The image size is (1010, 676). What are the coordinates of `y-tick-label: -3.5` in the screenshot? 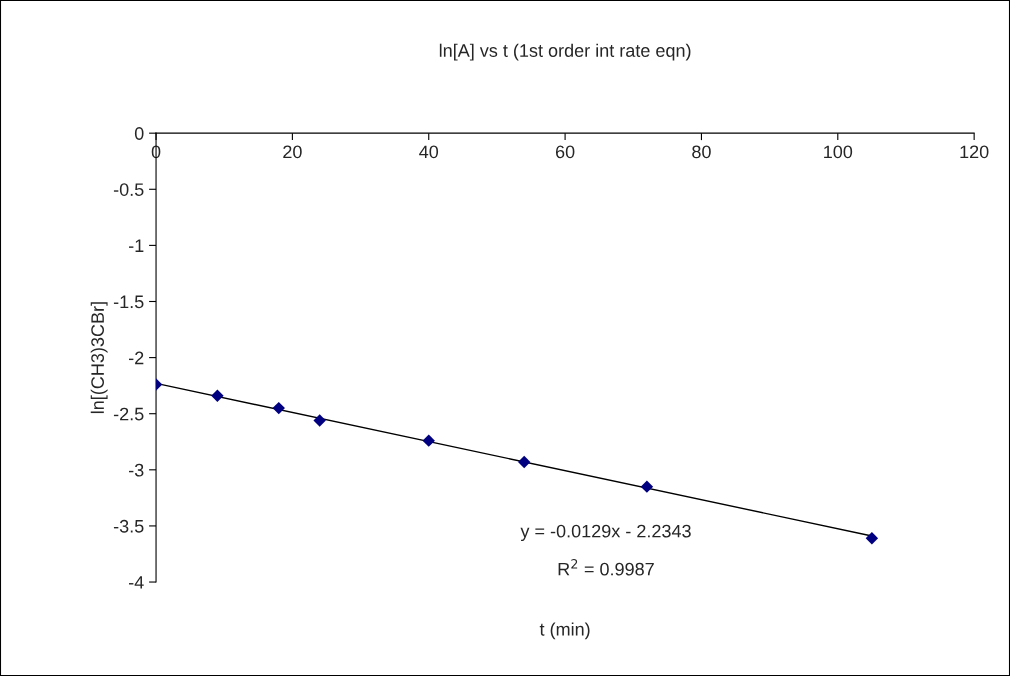 It's located at (128, 526).